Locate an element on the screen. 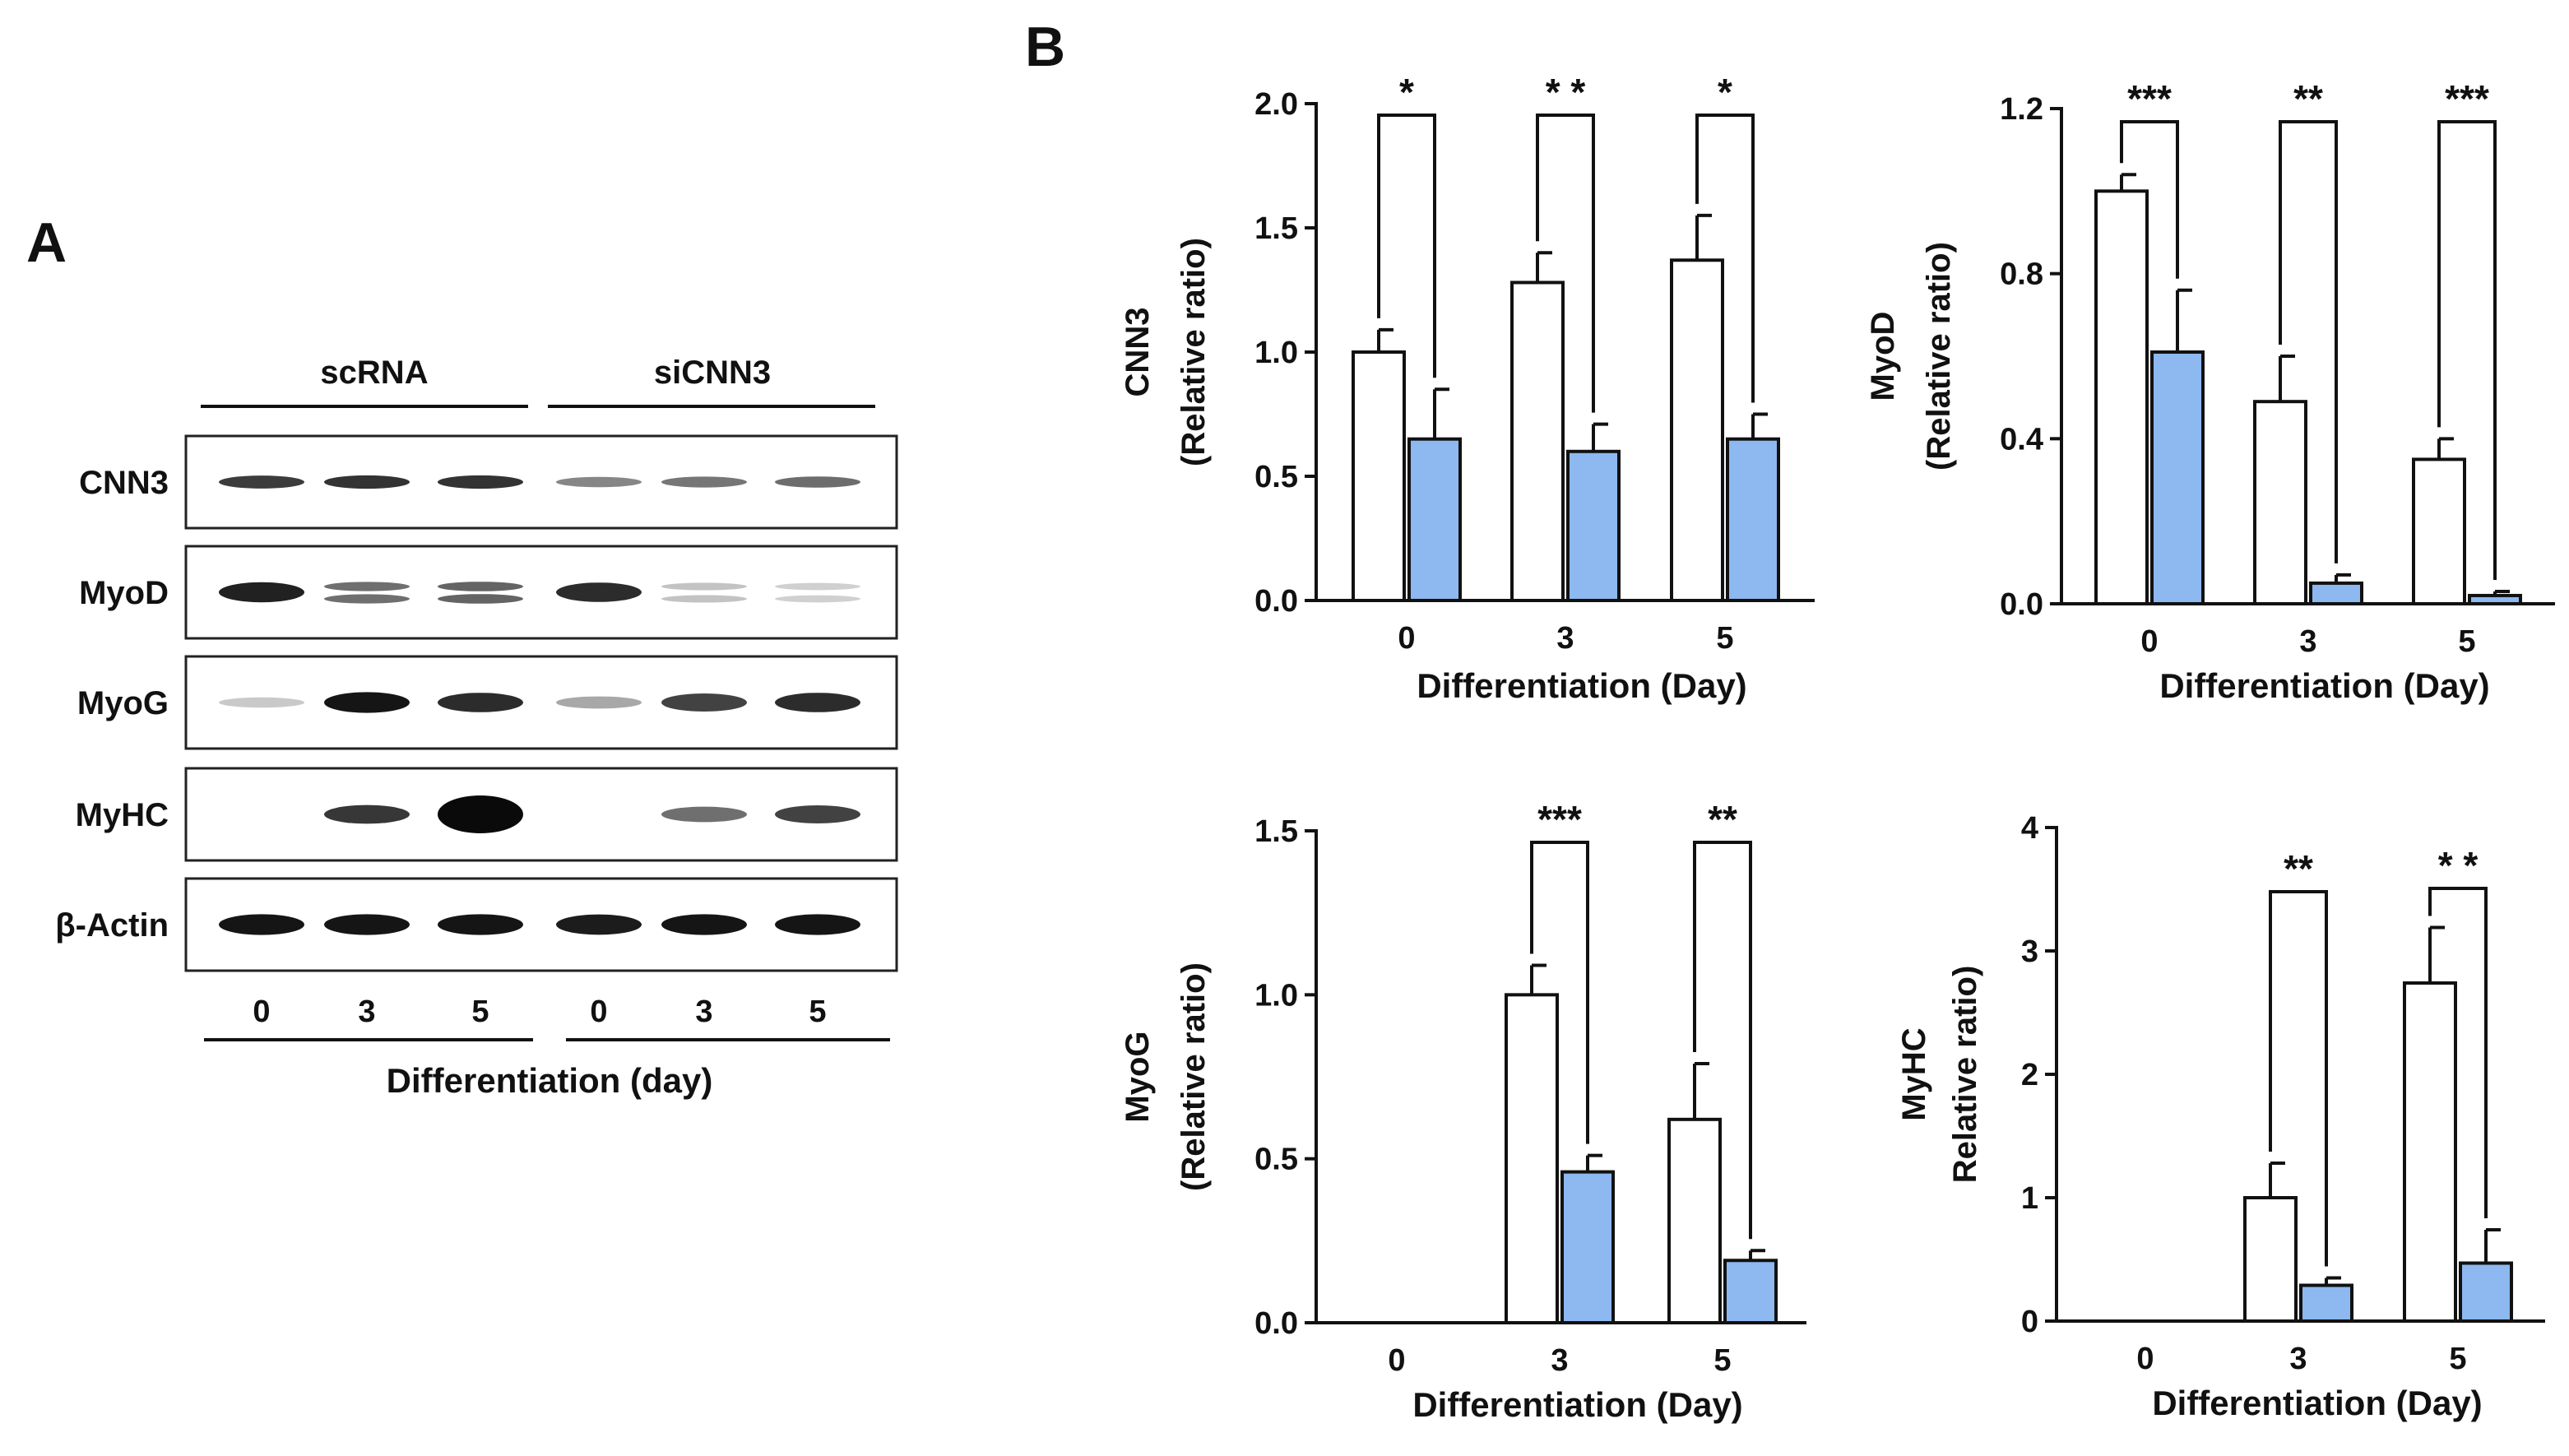 The height and width of the screenshot is (1456, 2569). y-axis-label: CNN3 is located at coordinates (1138, 352).